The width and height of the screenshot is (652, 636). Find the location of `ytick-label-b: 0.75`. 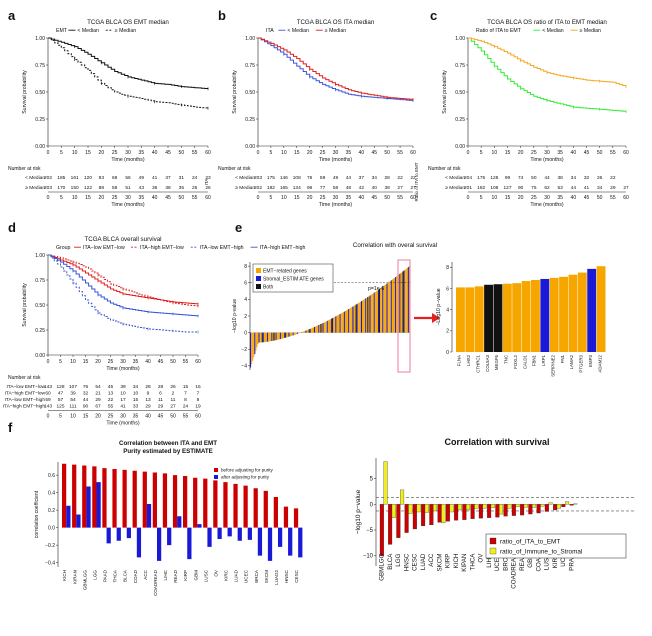

ytick-label-b: 0.75 is located at coordinates (250, 66).